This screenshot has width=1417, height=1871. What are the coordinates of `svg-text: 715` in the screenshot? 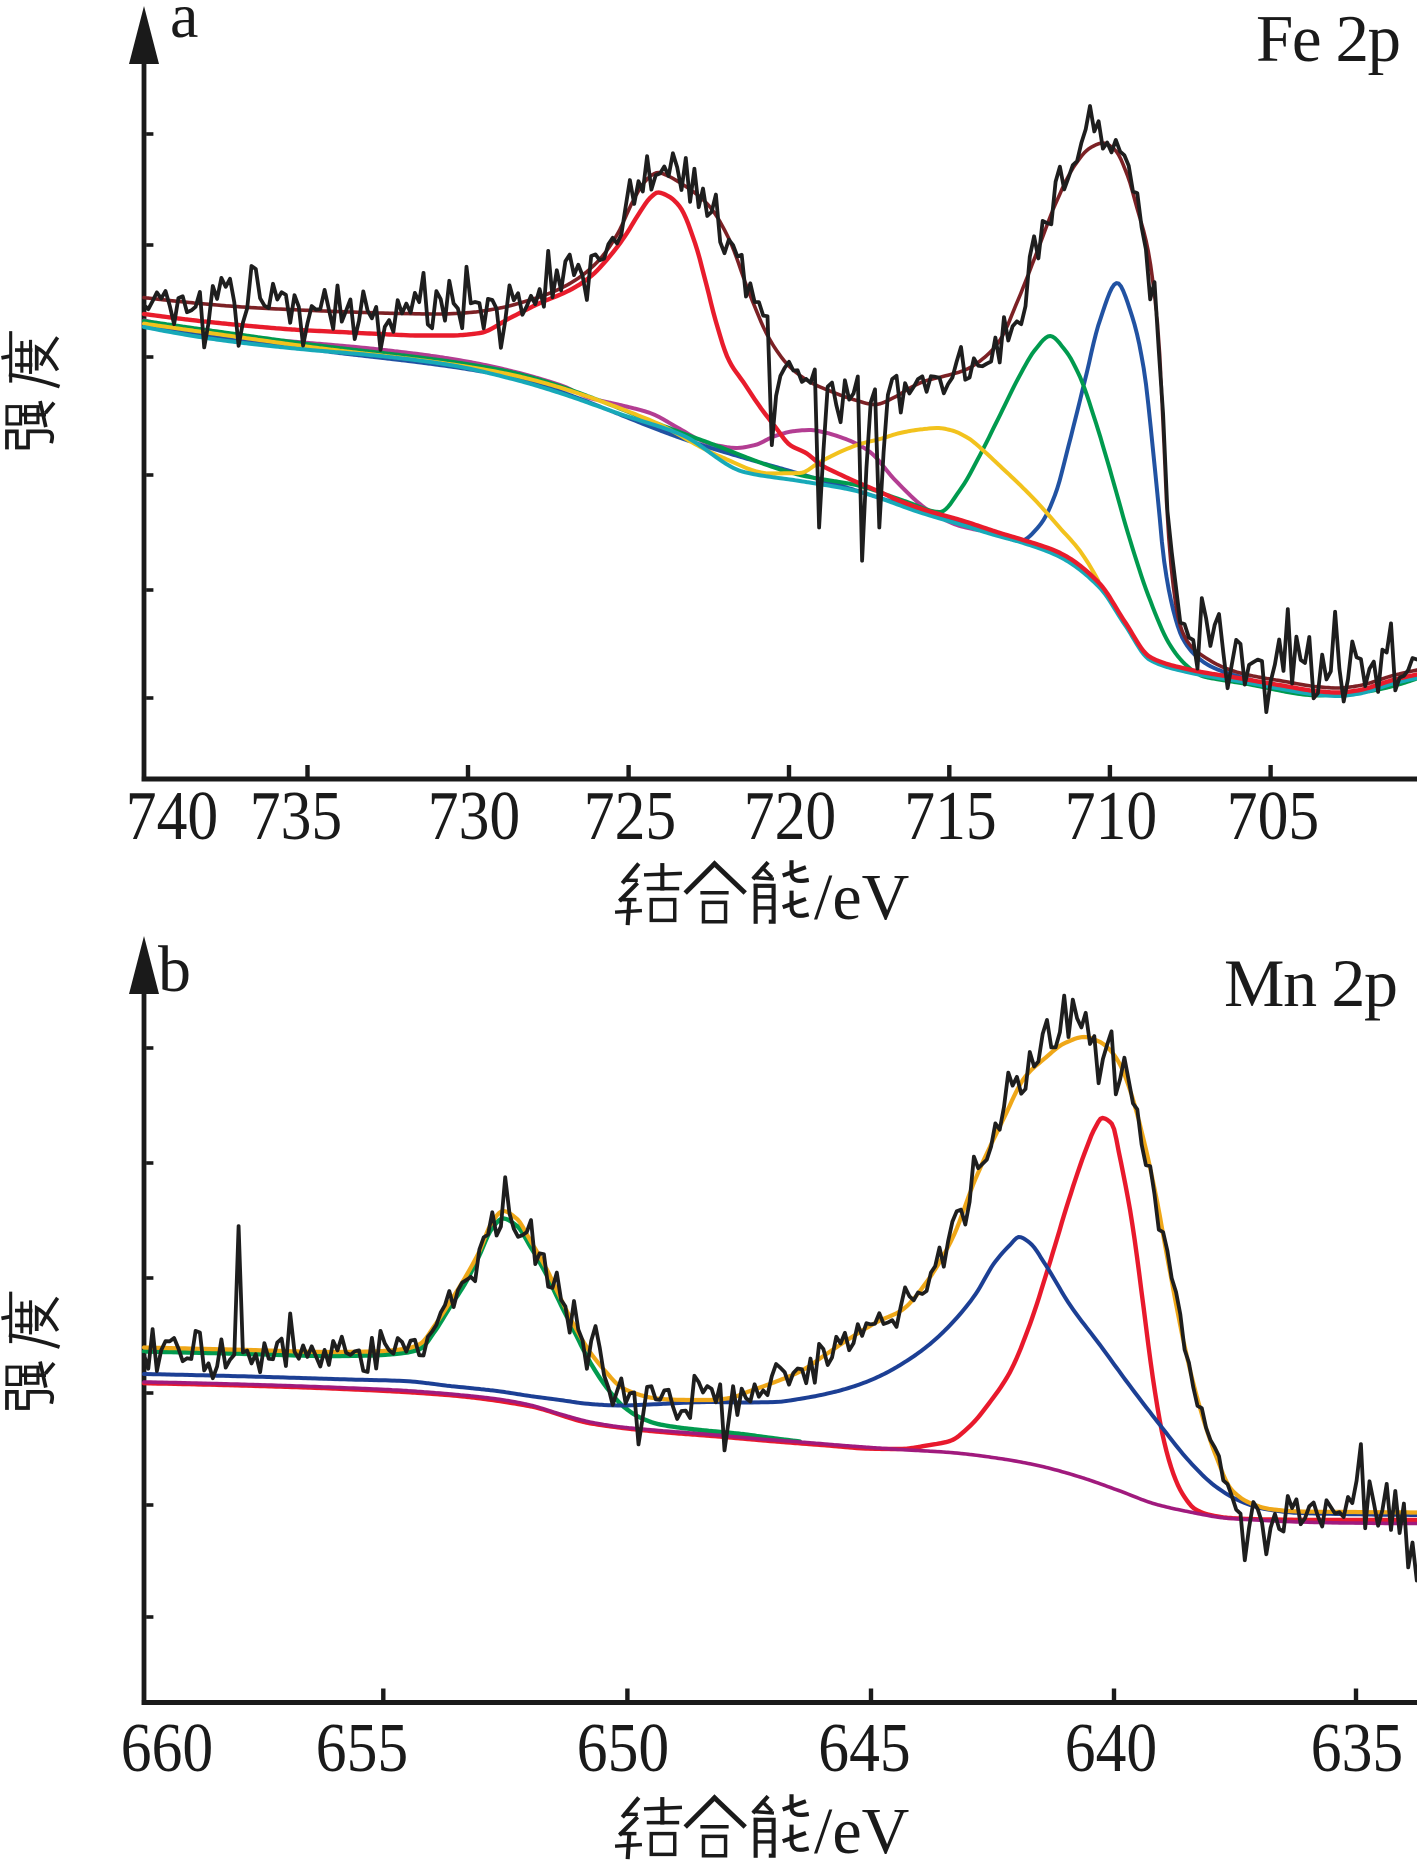 It's located at (950, 816).